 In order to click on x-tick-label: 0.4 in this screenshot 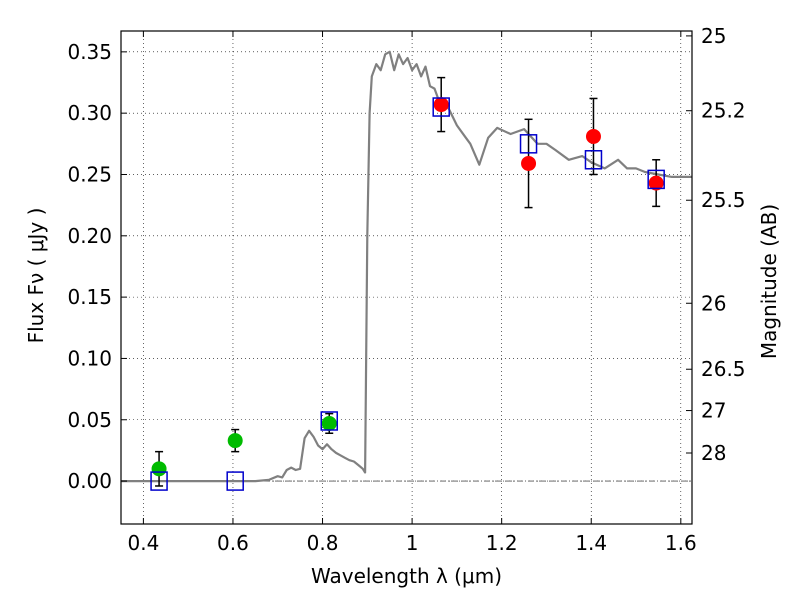, I will do `click(143, 543)`.